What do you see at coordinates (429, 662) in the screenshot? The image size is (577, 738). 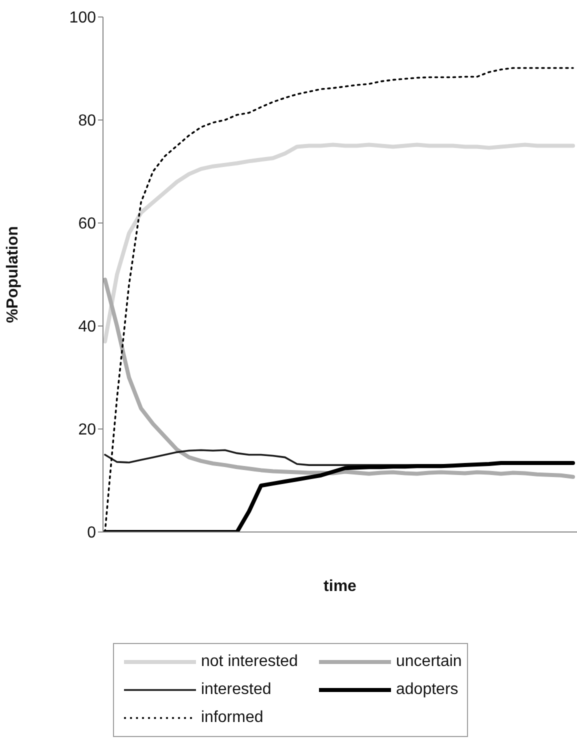 I see `legend-label: uncertain` at bounding box center [429, 662].